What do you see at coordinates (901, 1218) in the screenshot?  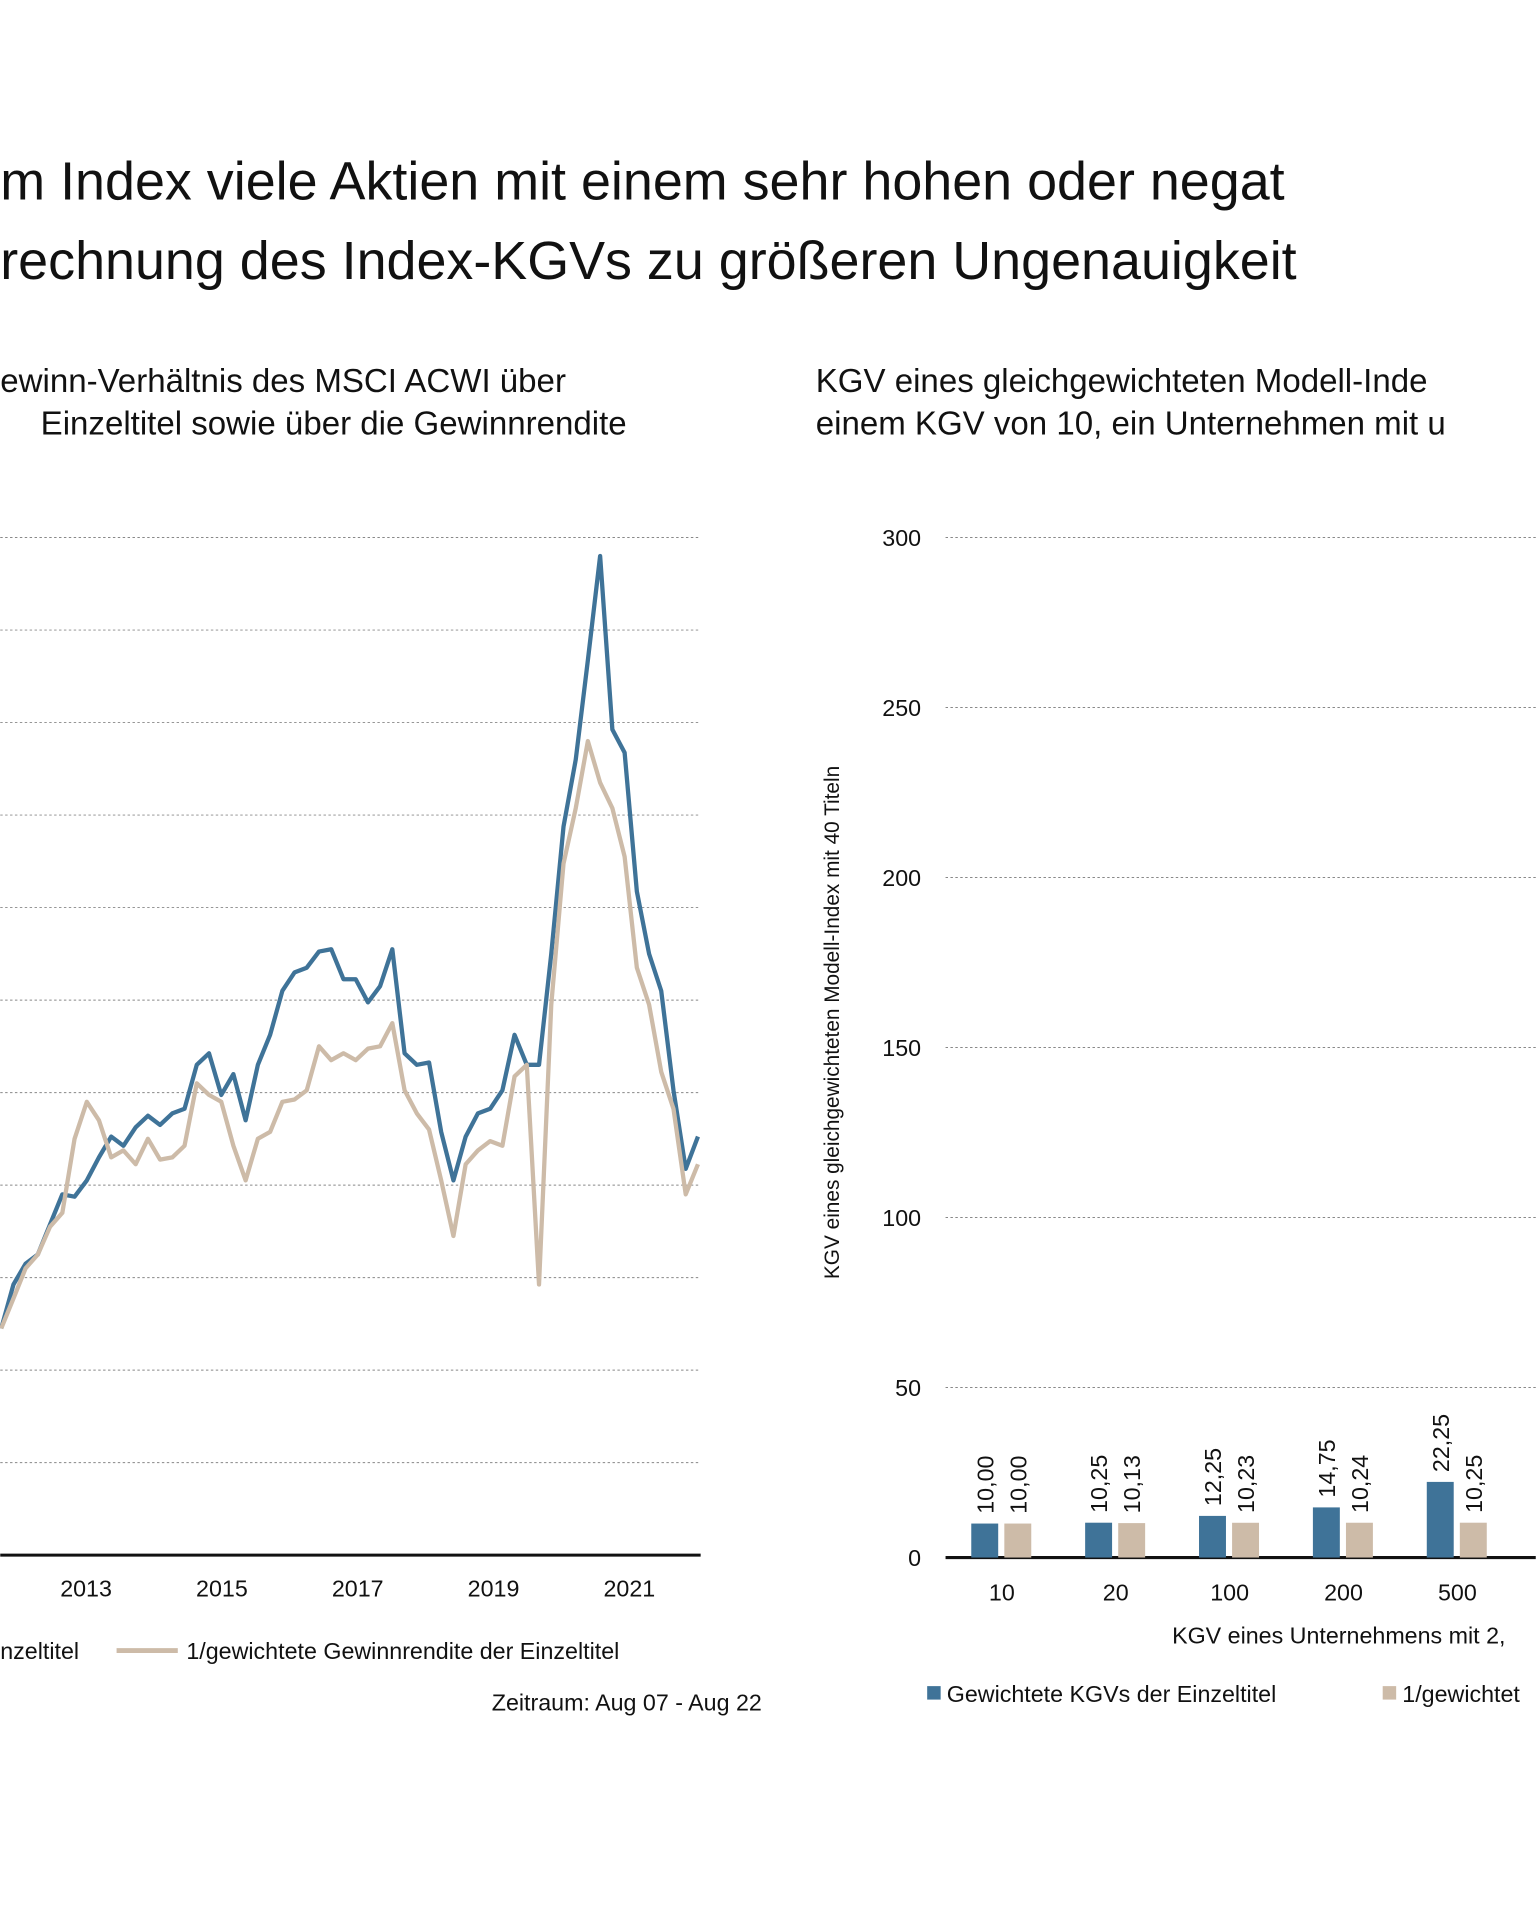 I see `y-tick-label: 100` at bounding box center [901, 1218].